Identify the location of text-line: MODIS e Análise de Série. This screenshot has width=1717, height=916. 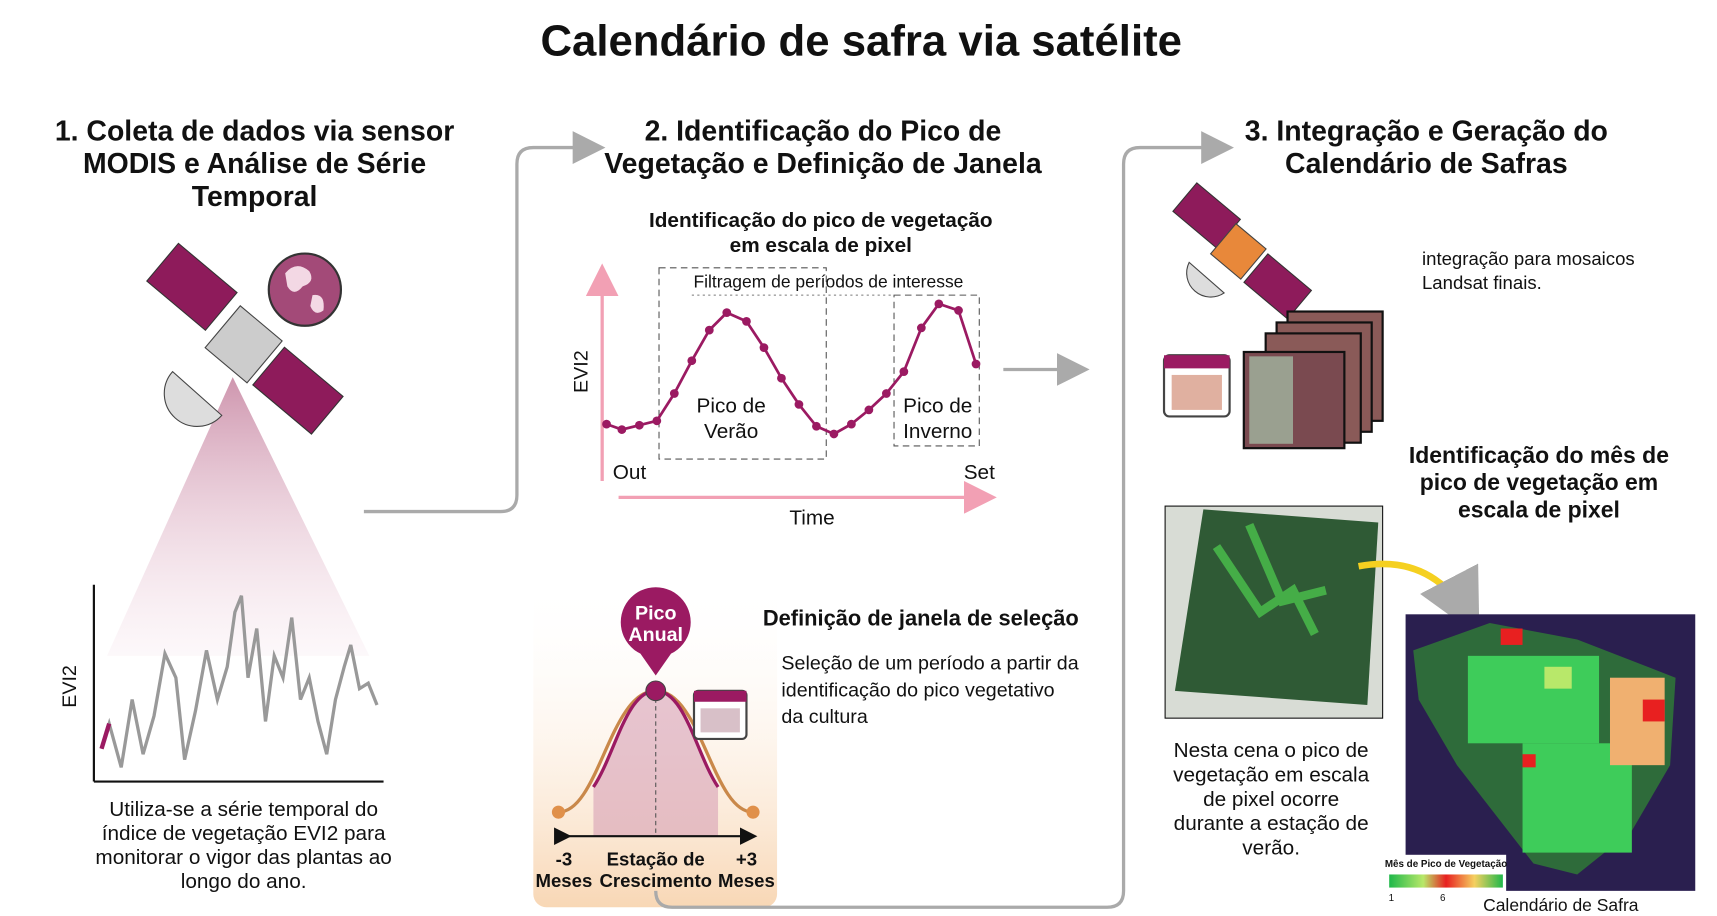
(254, 164).